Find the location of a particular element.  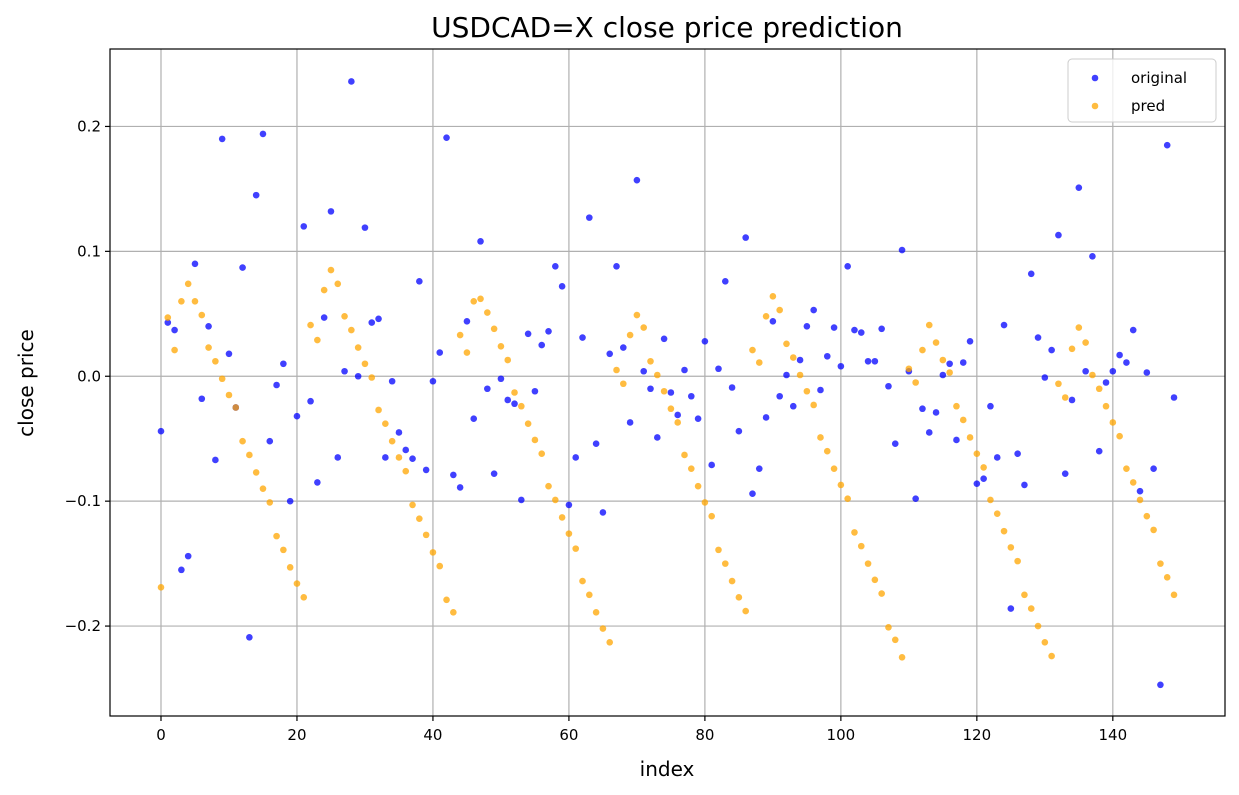

legend-label-original: original is located at coordinates (1159, 78).